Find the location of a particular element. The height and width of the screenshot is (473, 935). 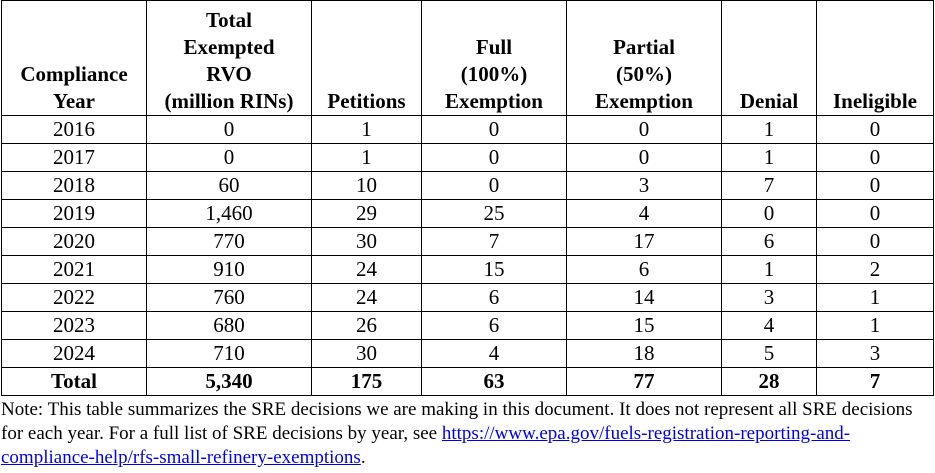

table-row: 2016 0 1 0 0 1 0 is located at coordinates (467, 129).